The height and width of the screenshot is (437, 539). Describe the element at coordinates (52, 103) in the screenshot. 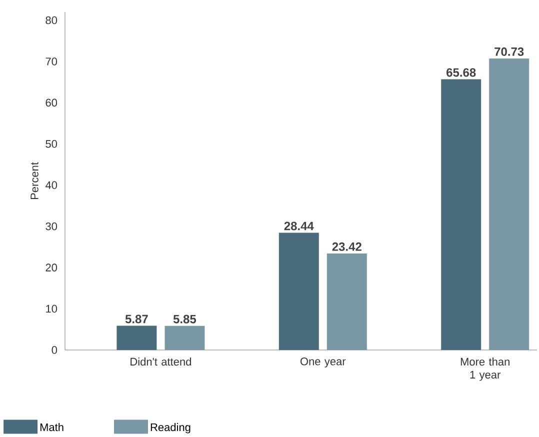

I see `y-tick-label: 60` at that location.